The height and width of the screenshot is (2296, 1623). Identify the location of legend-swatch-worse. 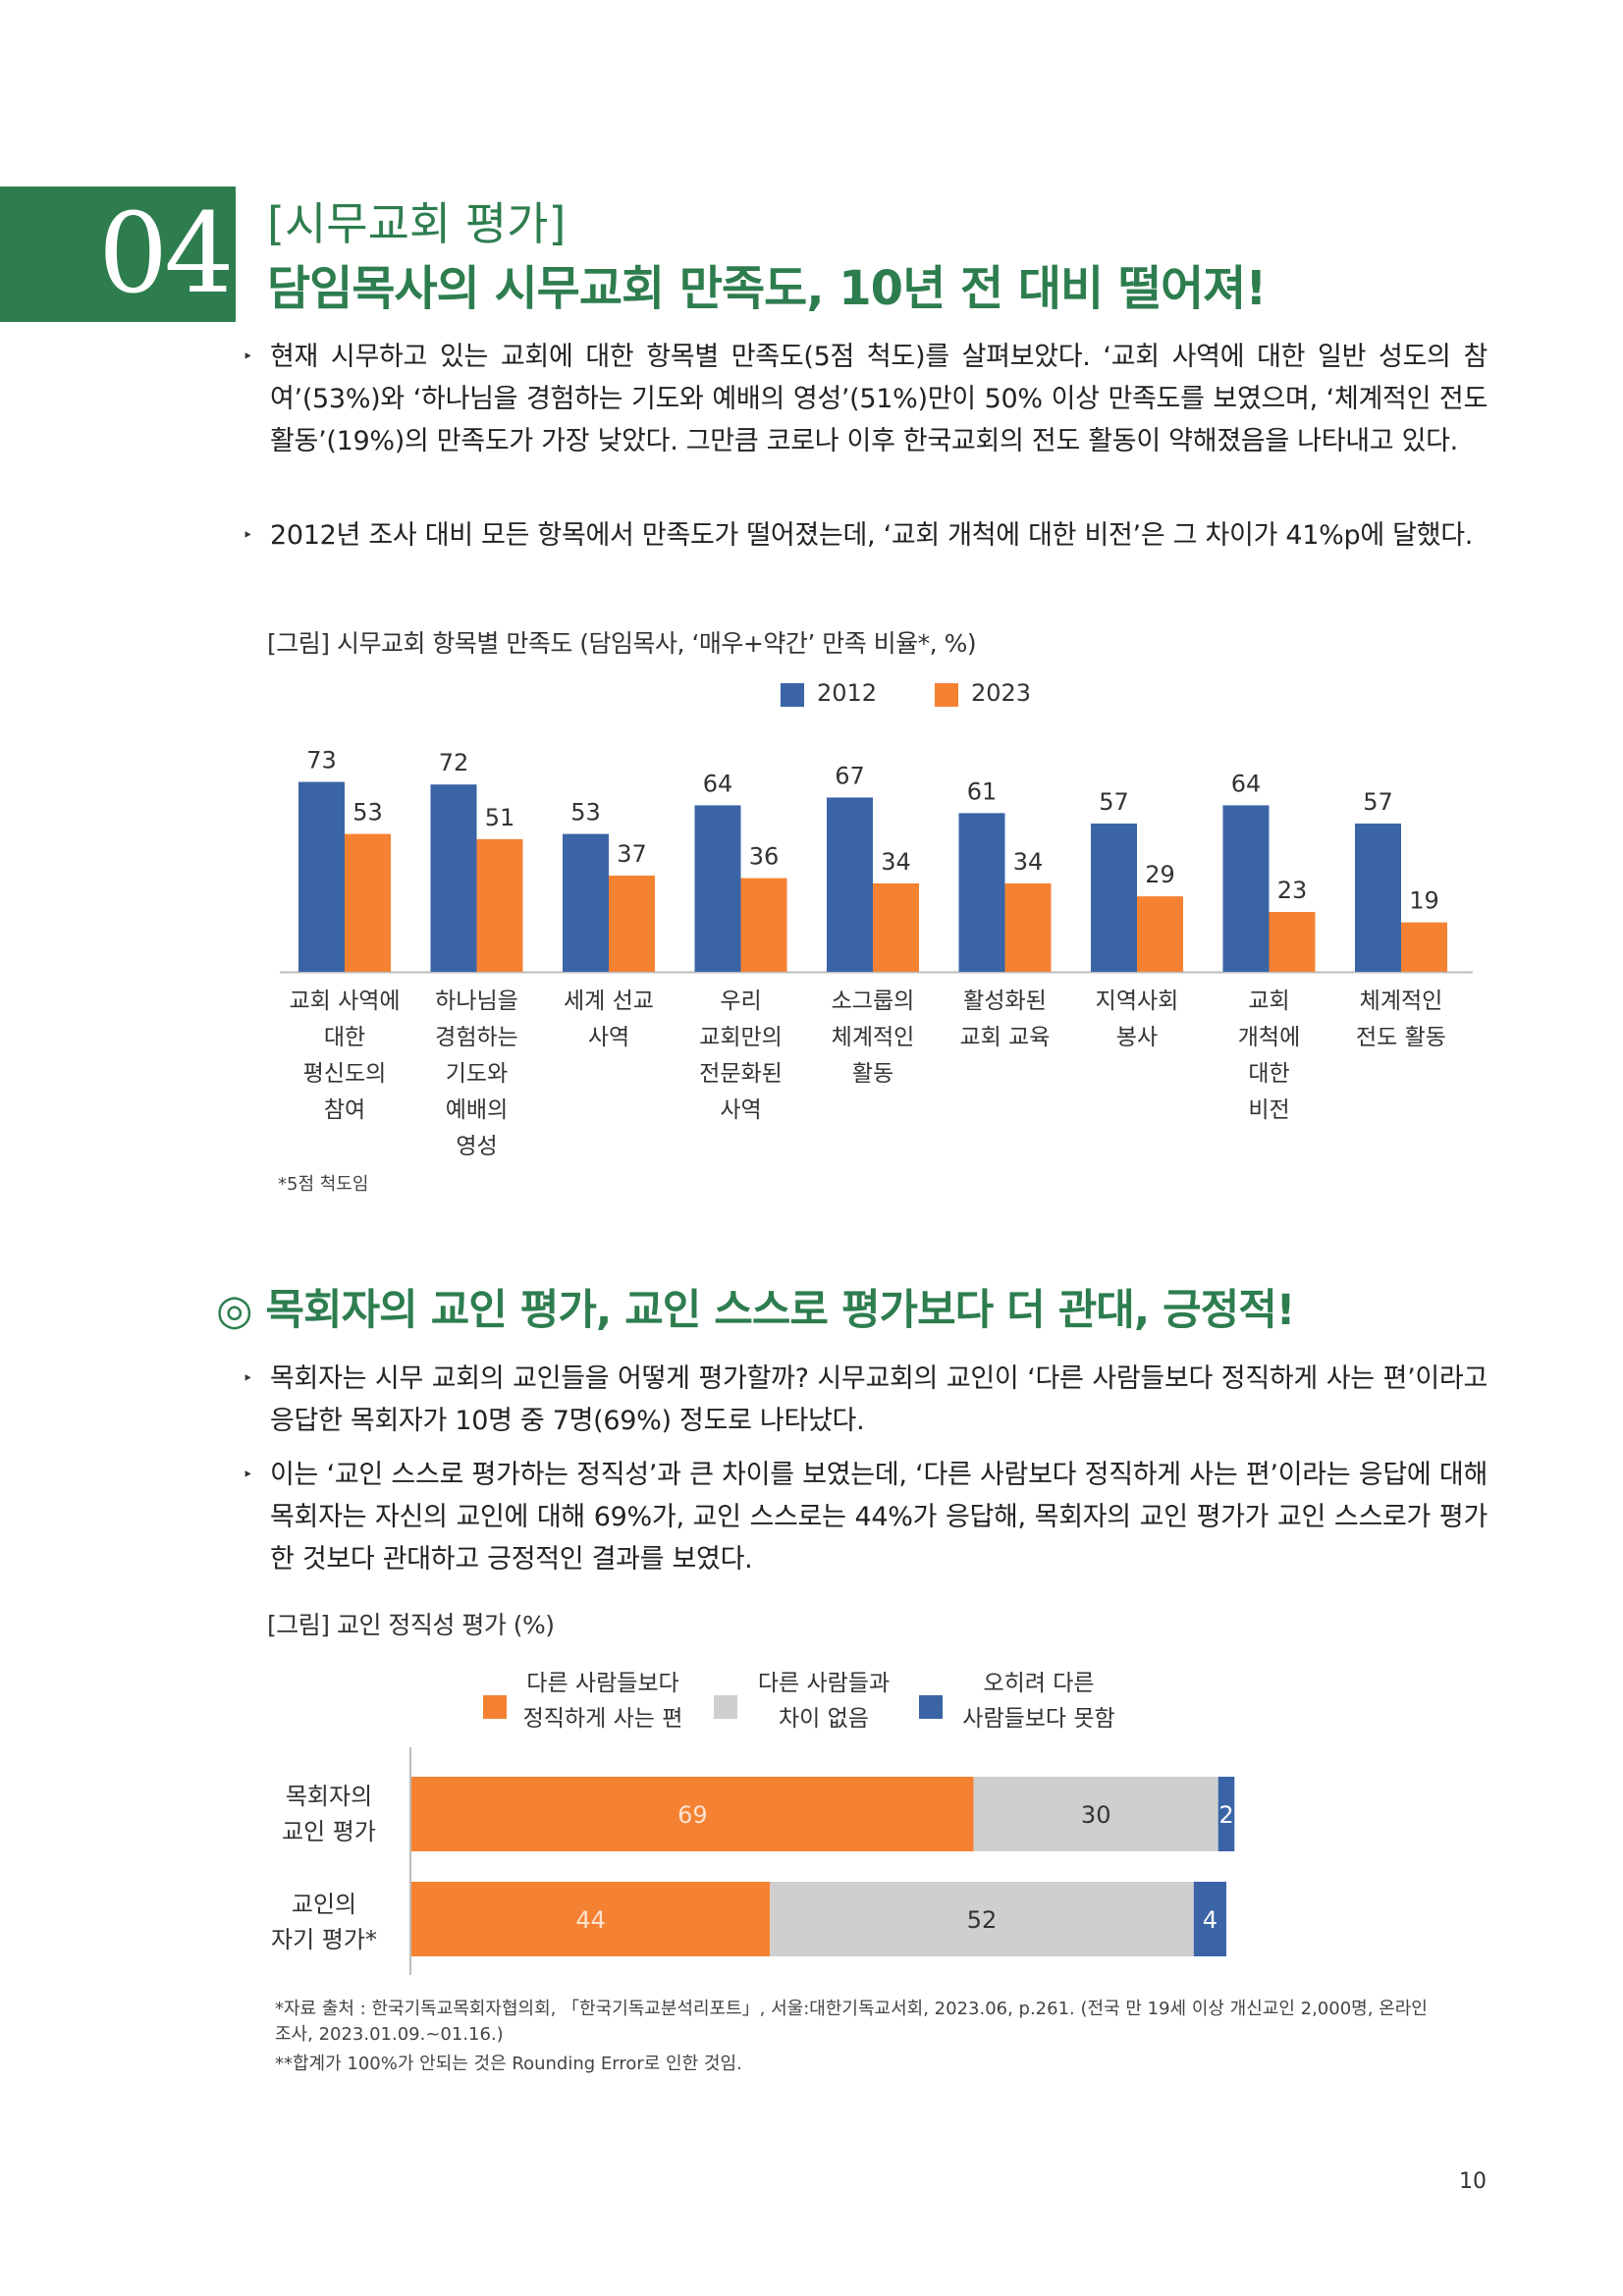
(931, 1707).